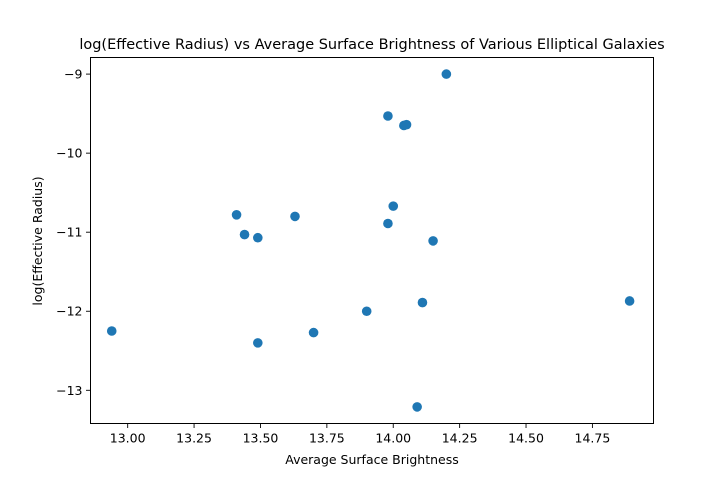  What do you see at coordinates (69, 153) in the screenshot?
I see `y-tick-label: −10` at bounding box center [69, 153].